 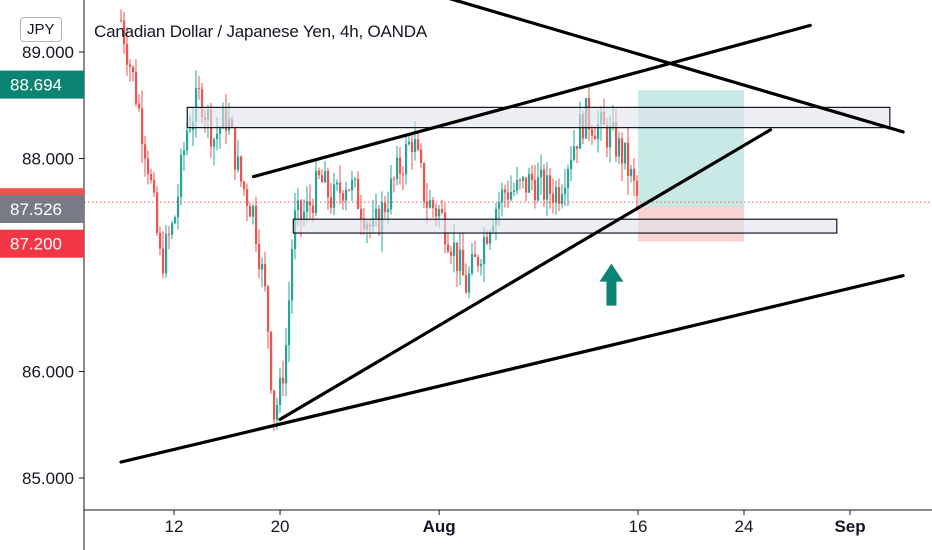 What do you see at coordinates (48, 478) in the screenshot?
I see `price-tick-label: 85.000` at bounding box center [48, 478].